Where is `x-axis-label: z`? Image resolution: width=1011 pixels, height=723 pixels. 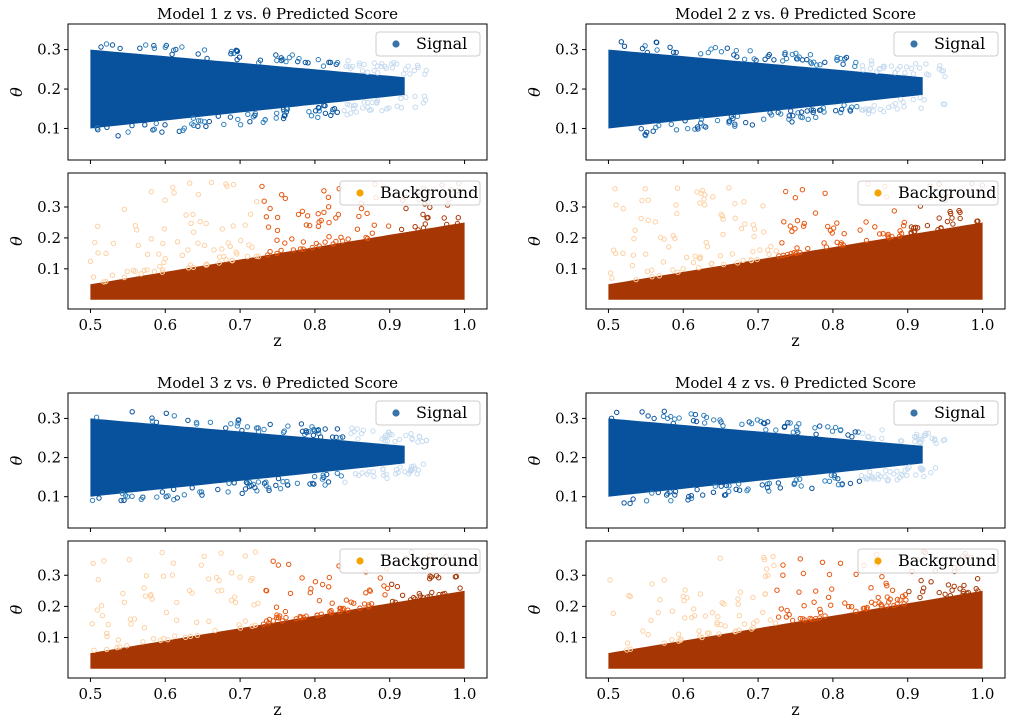
x-axis-label: z is located at coordinates (277, 709).